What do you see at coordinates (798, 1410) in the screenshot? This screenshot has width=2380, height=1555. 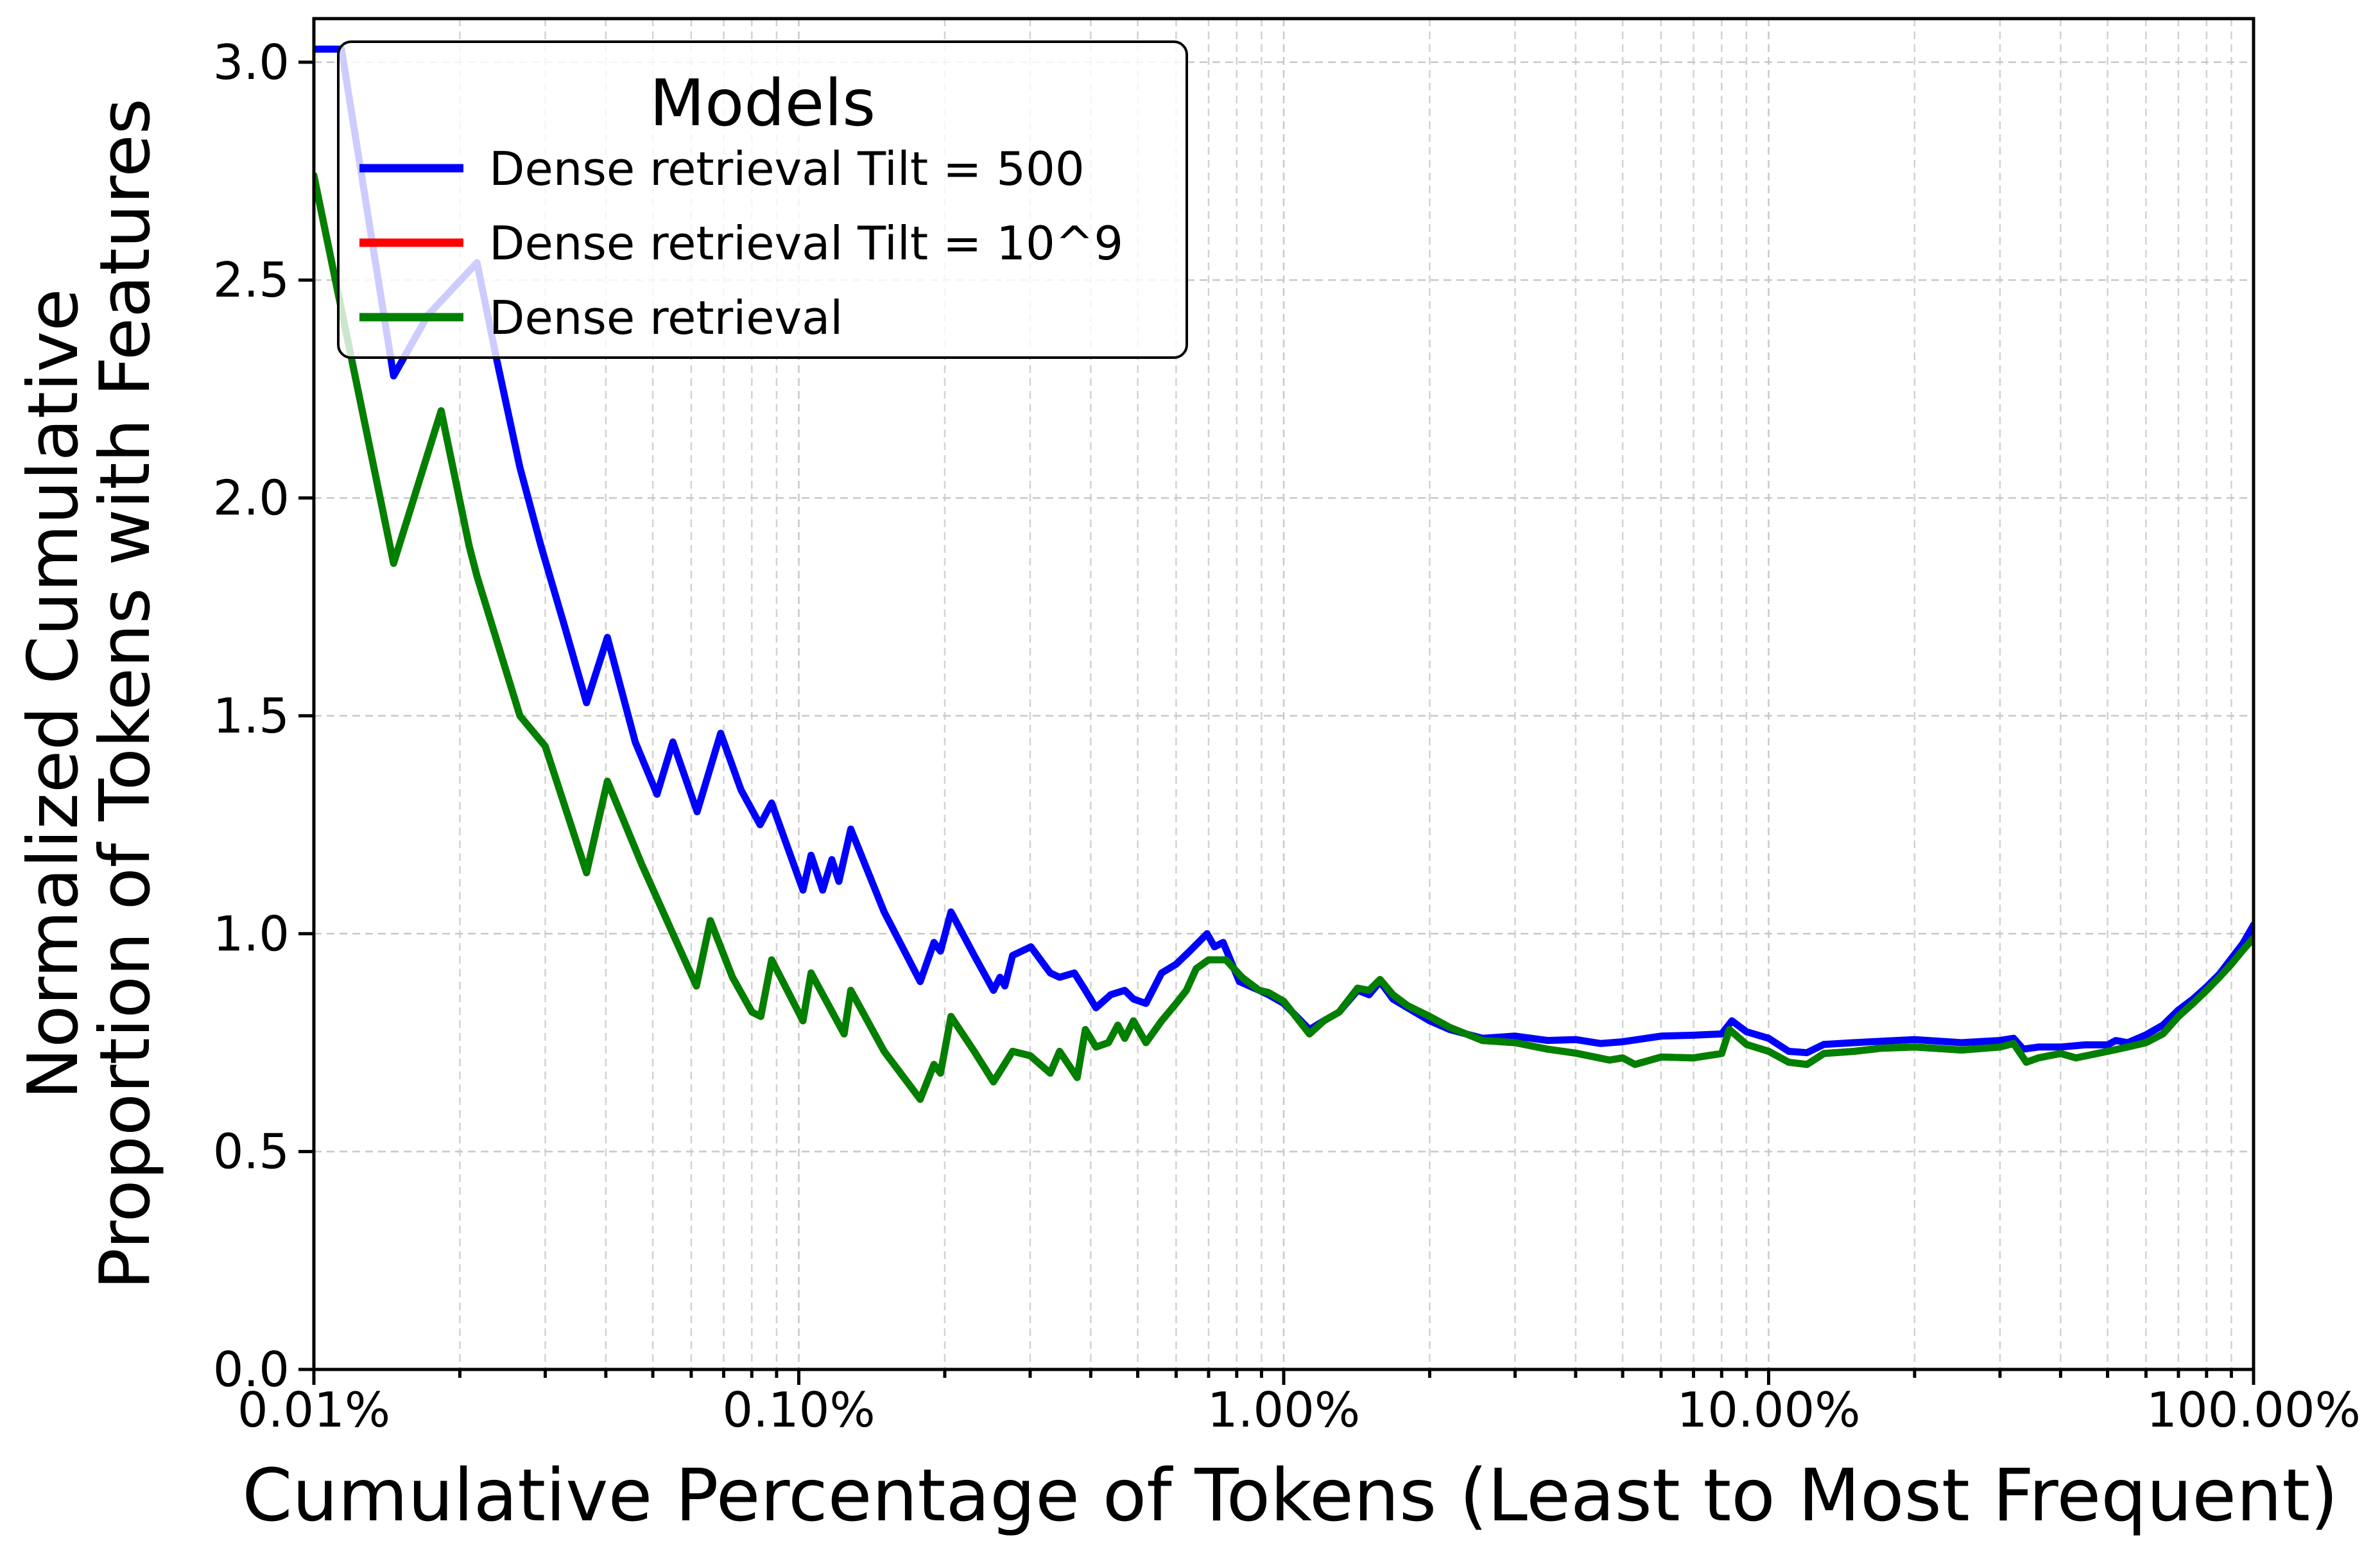 I see `x-tick-label: 0.10%` at bounding box center [798, 1410].